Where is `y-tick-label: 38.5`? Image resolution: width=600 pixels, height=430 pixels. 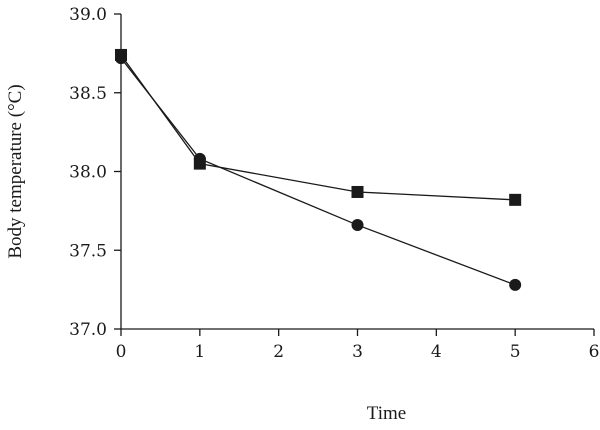 y-tick-label: 38.5 is located at coordinates (88, 94).